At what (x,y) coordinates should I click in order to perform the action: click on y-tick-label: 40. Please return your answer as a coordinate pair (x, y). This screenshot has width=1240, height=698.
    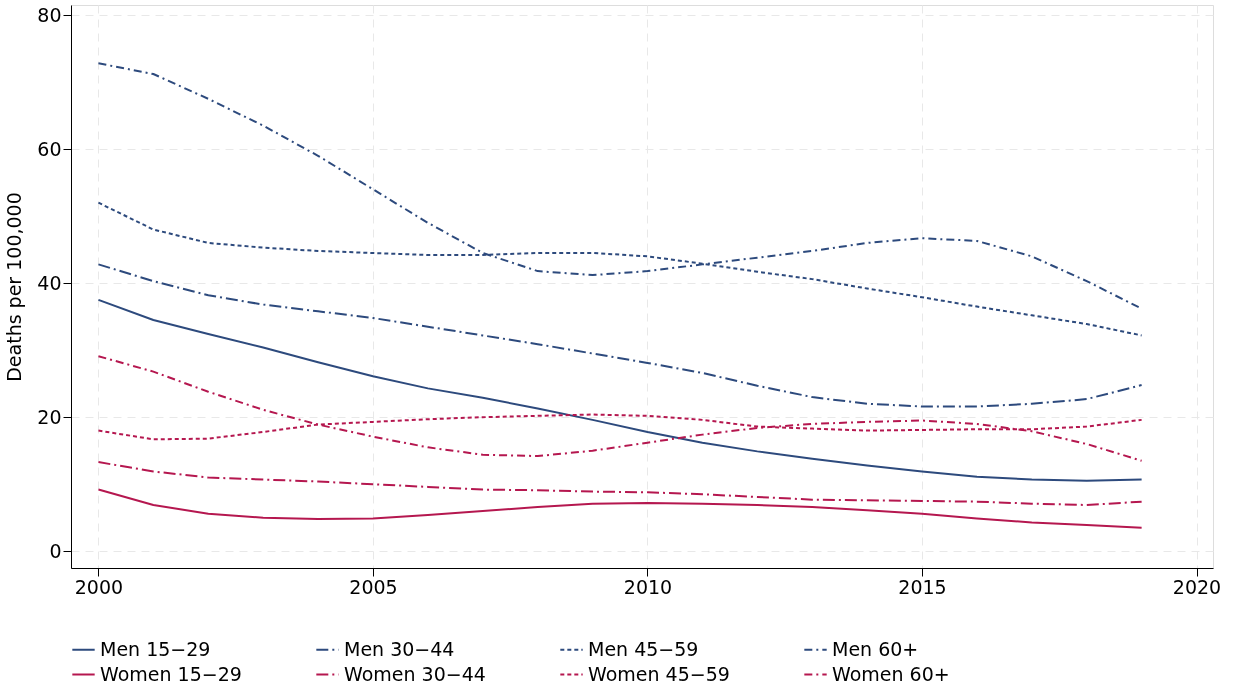
    Looking at the image, I should click on (49, 282).